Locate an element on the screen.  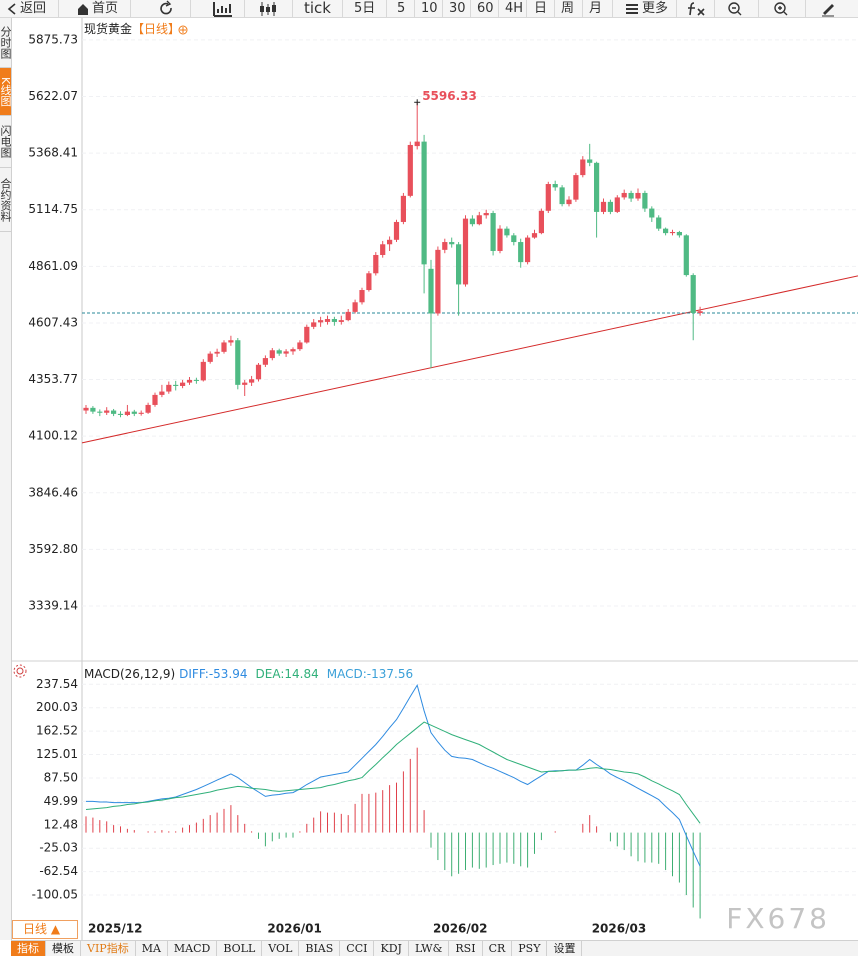
sidebar-tab: 合约资料 is located at coordinates (5, 200).